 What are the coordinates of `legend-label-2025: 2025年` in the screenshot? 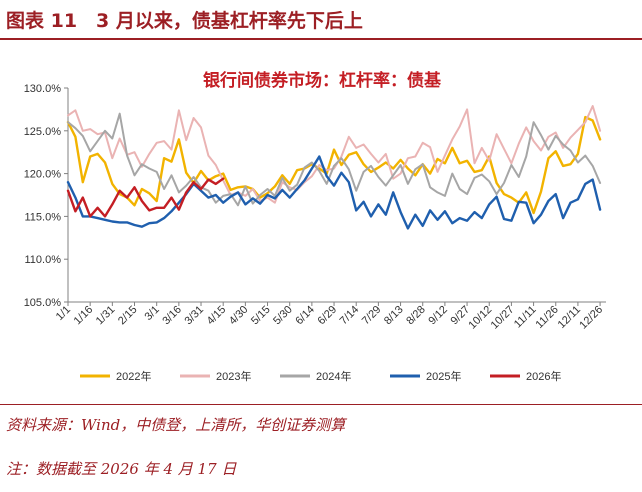 It's located at (443, 376).